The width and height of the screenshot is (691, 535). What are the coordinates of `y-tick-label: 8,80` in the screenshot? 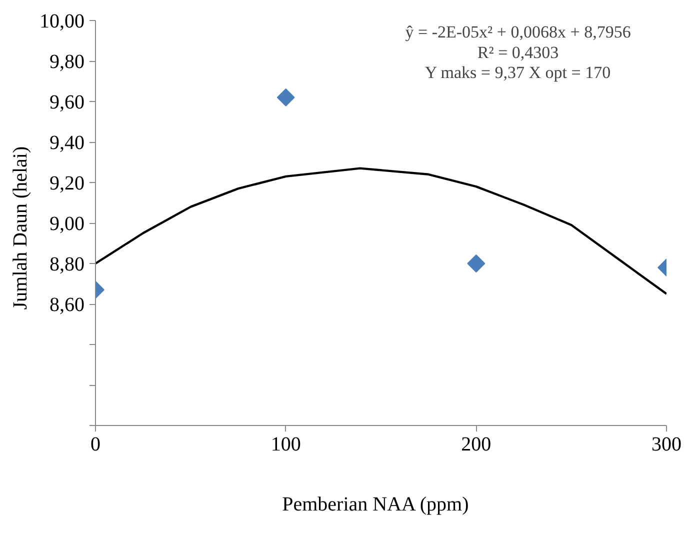 It's located at (67, 265).